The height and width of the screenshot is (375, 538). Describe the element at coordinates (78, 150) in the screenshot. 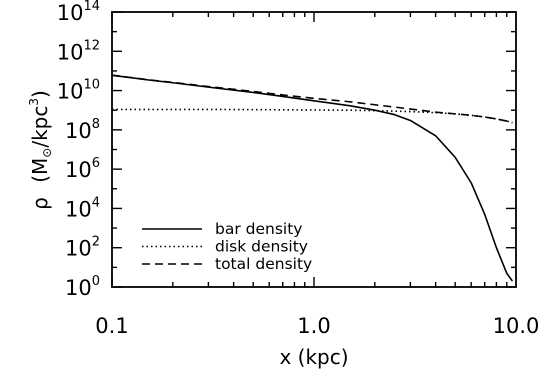

I see `y-tick-labels: 10⁰ 10² 10⁴ 10⁶ 10⁸ 10¹⁰ 10¹² 10¹⁴` at that location.